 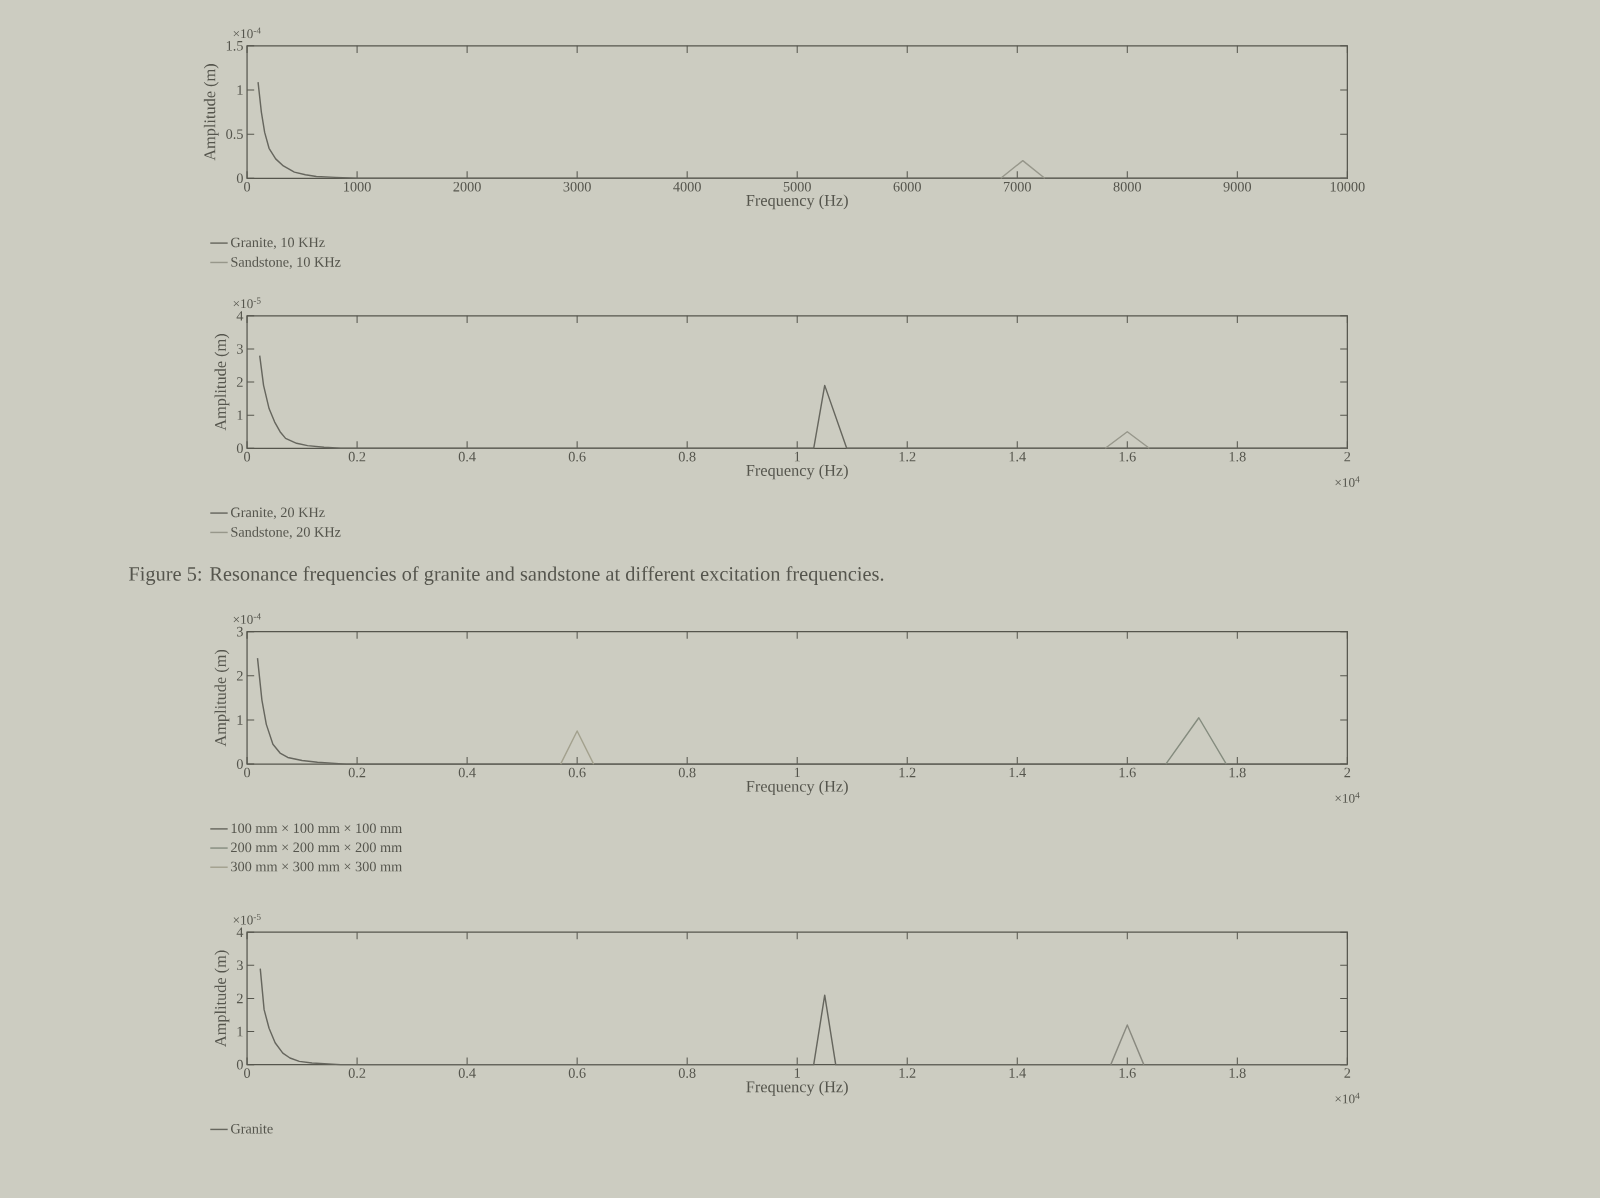 What do you see at coordinates (252, 1128) in the screenshot?
I see `legend-label: Granite` at bounding box center [252, 1128].